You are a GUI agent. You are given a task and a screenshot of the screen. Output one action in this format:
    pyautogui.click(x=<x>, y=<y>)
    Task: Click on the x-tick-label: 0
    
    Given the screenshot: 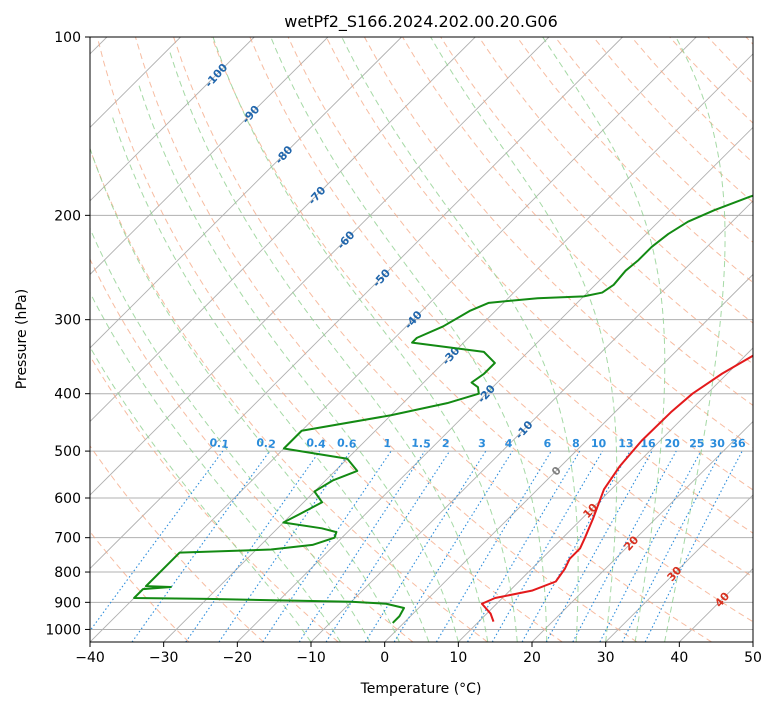 What is the action you would take?
    pyautogui.click(x=384, y=658)
    